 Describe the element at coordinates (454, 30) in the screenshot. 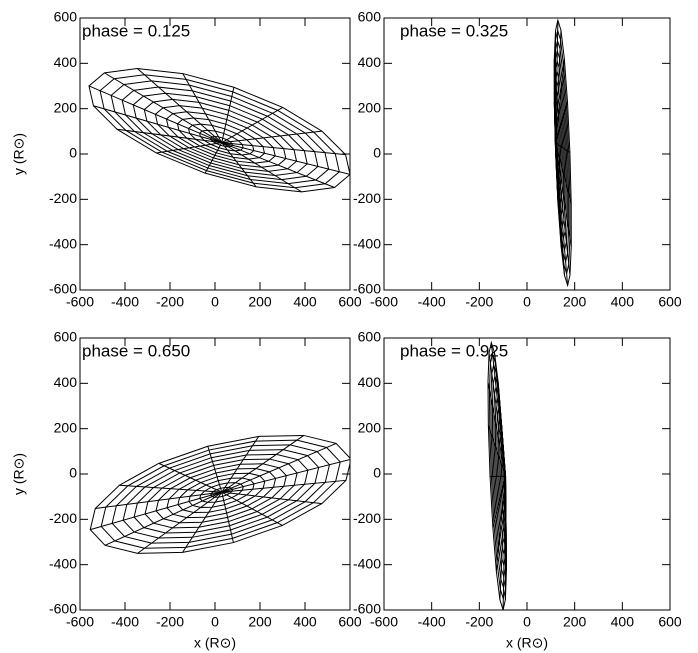

I see `panel-title: phase = 0.325` at that location.